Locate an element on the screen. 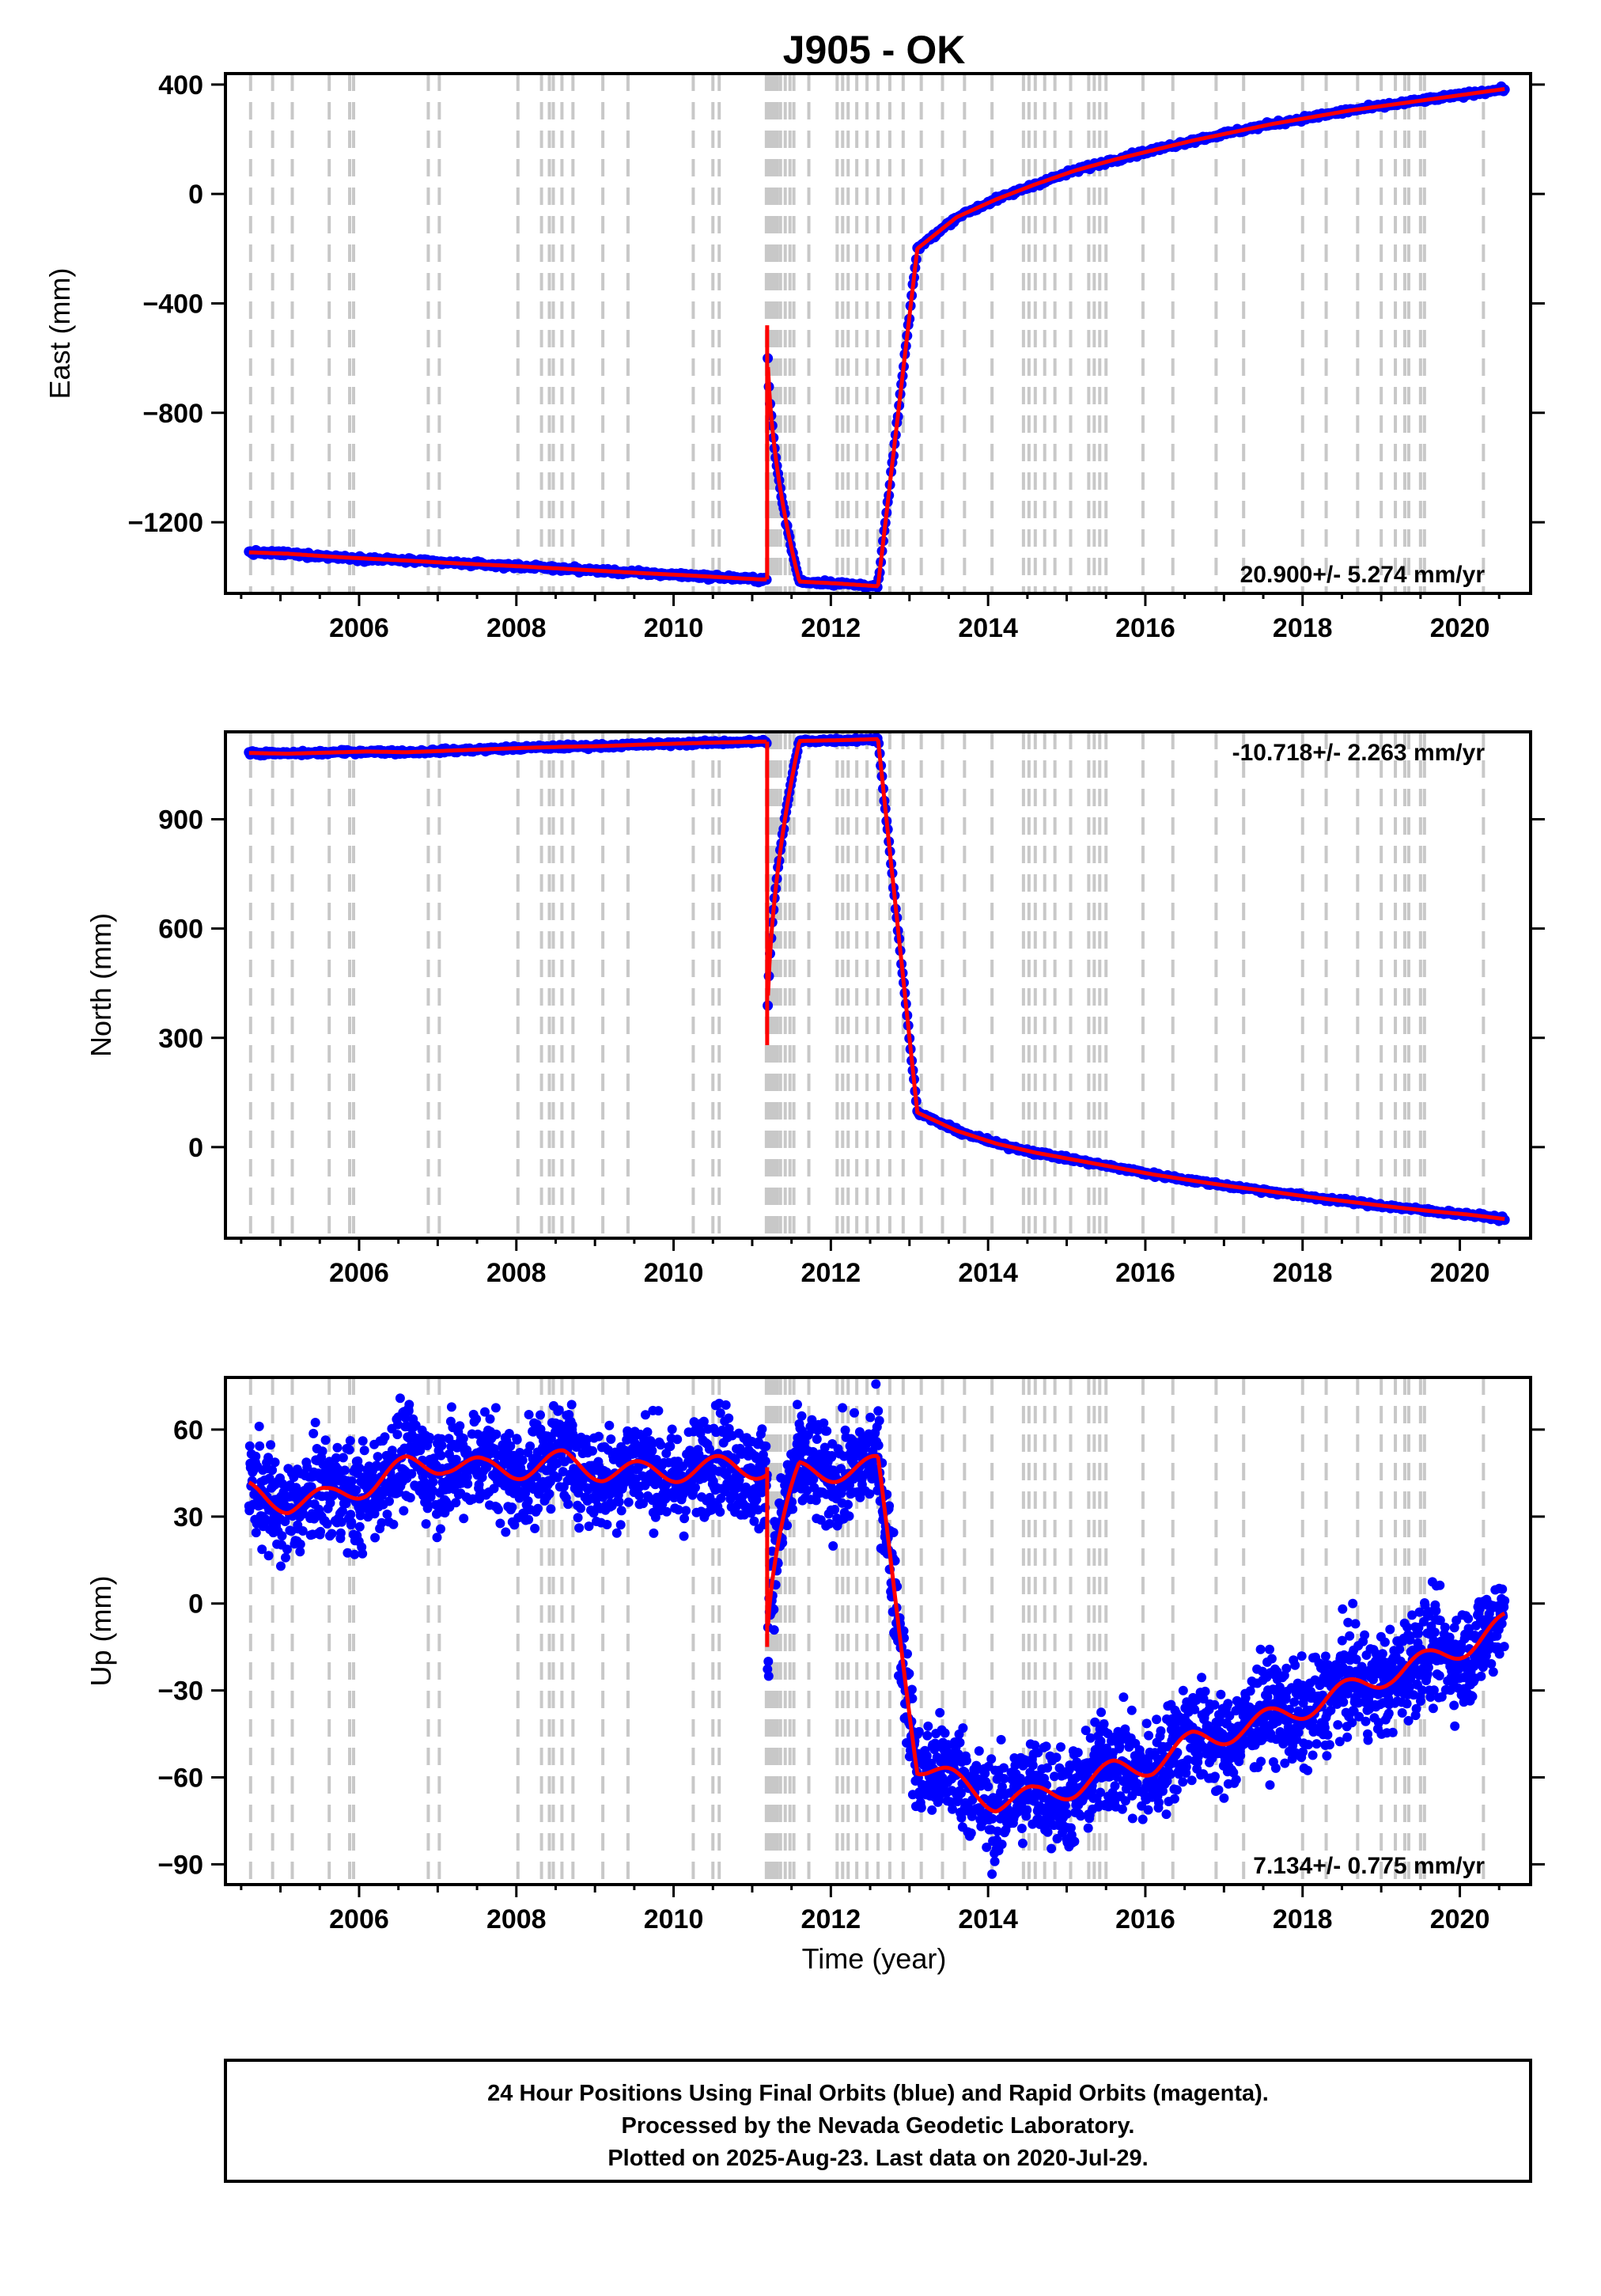  x-axis: 2006 2008 2010 2012 2014 2016 2018 2020 is located at coordinates (871, 618).